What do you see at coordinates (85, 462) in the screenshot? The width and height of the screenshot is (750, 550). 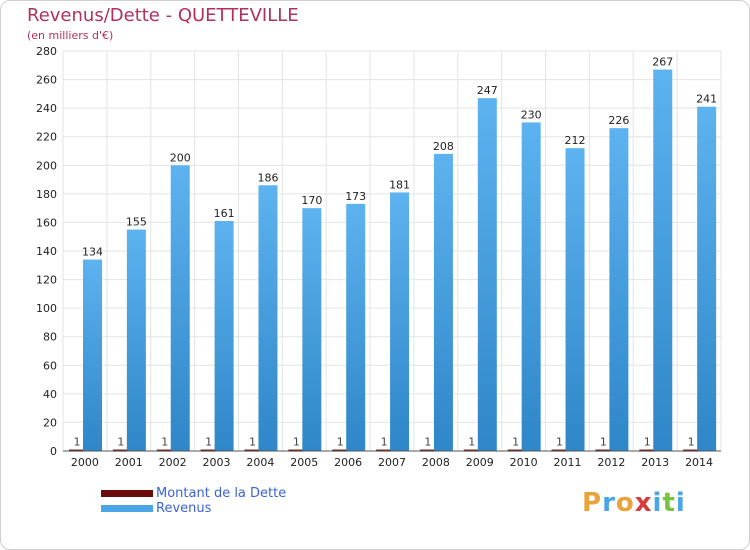 I see `x-tick-label: 2000` at bounding box center [85, 462].